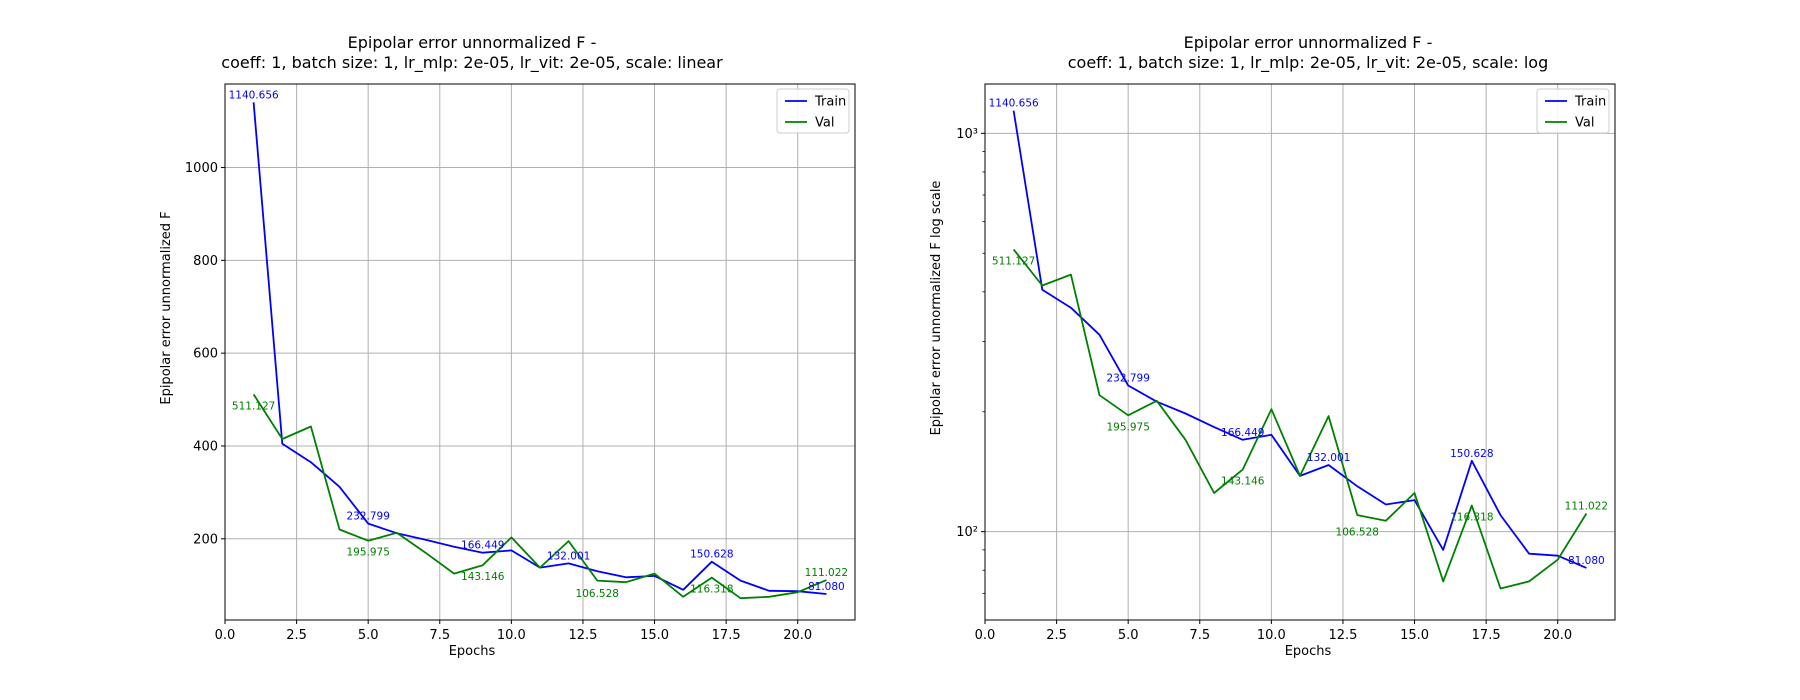 This screenshot has width=1800, height=700. Describe the element at coordinates (967, 134) in the screenshot. I see `y-tick-label: 10³` at that location.